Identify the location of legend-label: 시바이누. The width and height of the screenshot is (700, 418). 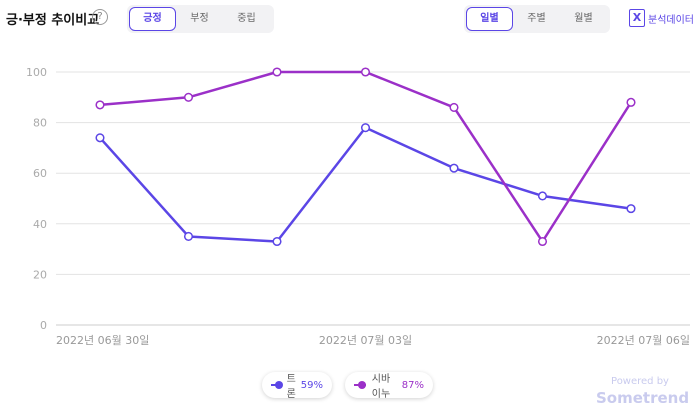
(381, 387).